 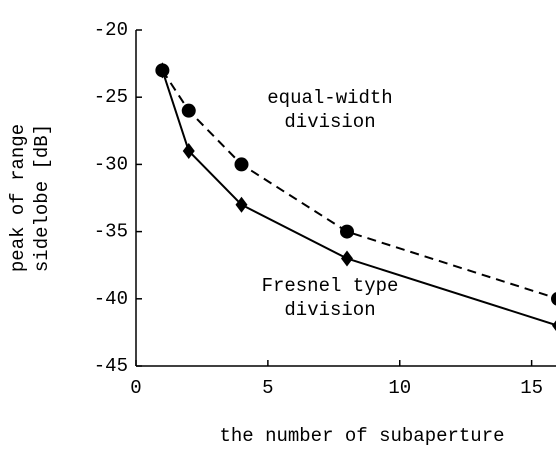 What do you see at coordinates (111, 97) in the screenshot?
I see `y-tick-label: -25` at bounding box center [111, 97].